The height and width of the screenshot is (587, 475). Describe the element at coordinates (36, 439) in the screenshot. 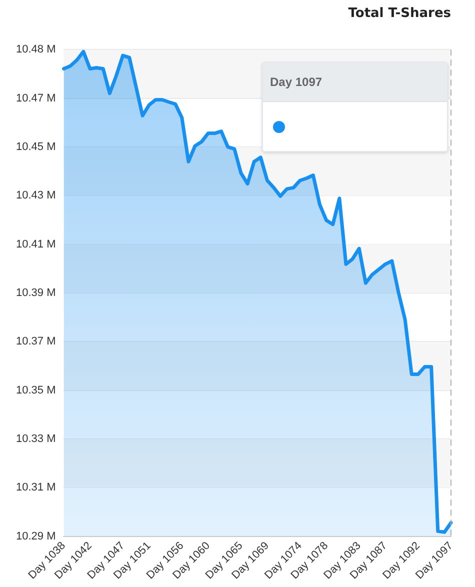

I see `y-tick-label: 10.33 M` at that location.